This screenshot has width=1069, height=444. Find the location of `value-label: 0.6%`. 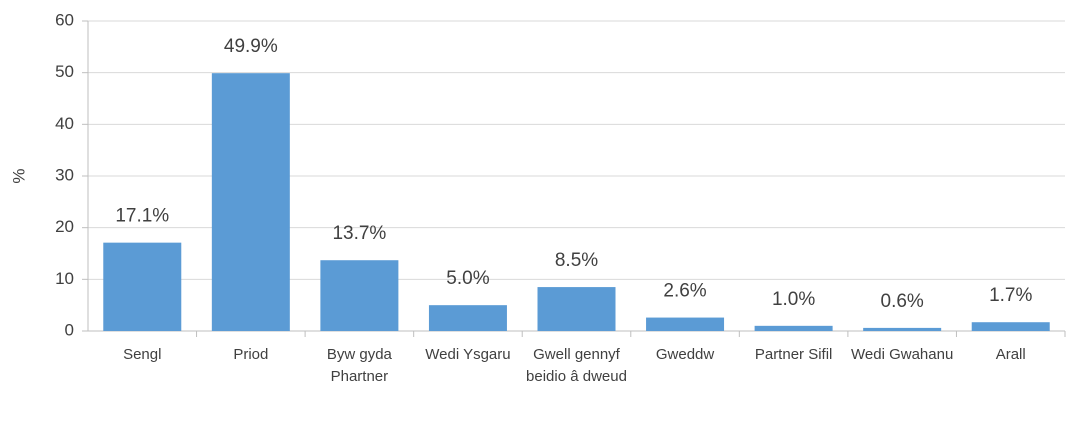

value-label: 0.6% is located at coordinates (902, 301).